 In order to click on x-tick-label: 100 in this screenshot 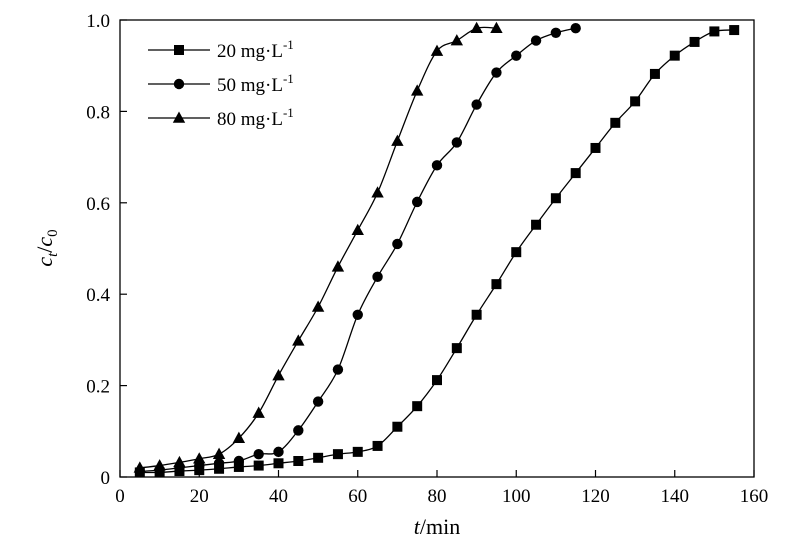, I will do `click(516, 496)`.